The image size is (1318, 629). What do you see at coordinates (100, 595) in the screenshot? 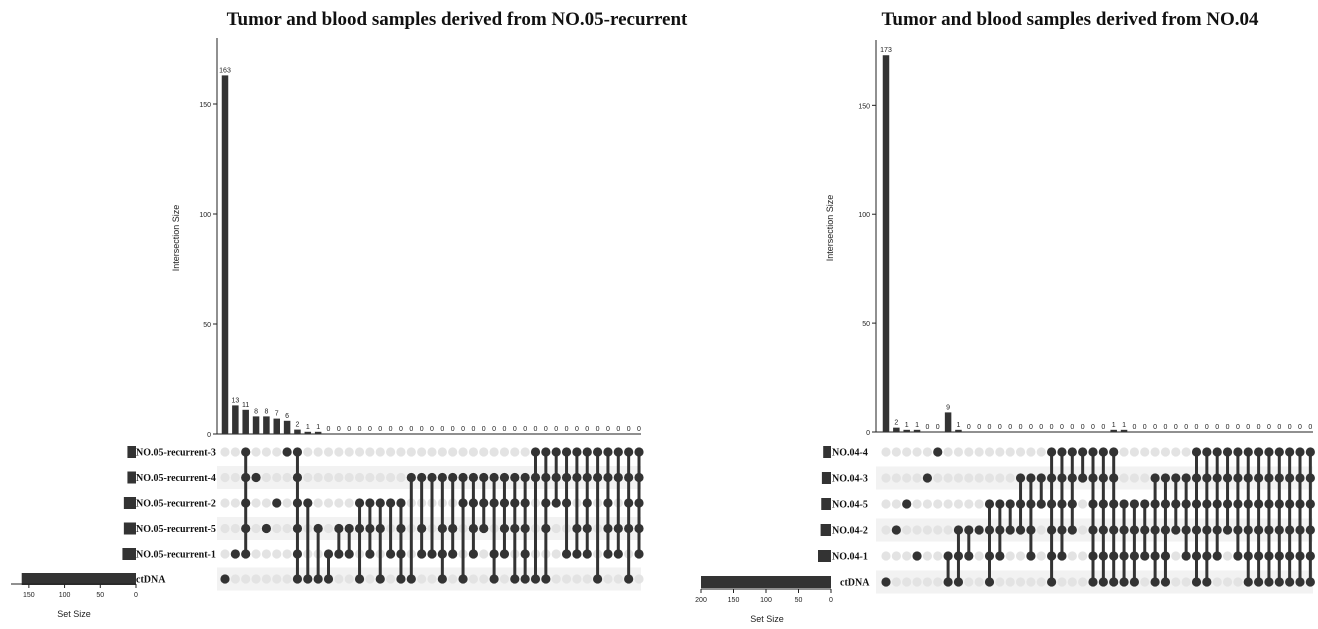
I see `set-size-tick-label: 50` at bounding box center [100, 595].